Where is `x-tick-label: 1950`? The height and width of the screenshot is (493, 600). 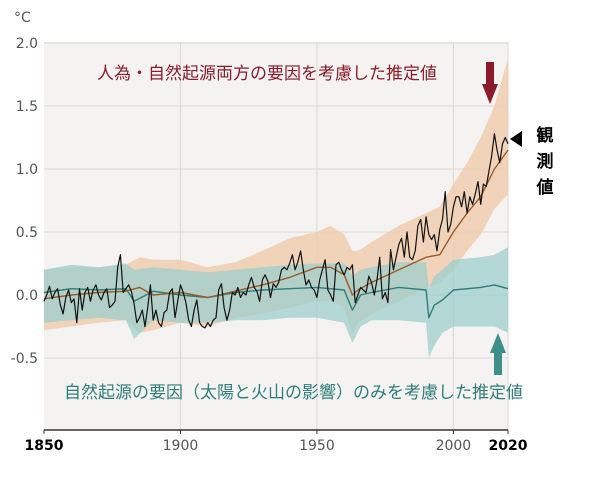
x-tick-label: 1950 is located at coordinates (317, 446).